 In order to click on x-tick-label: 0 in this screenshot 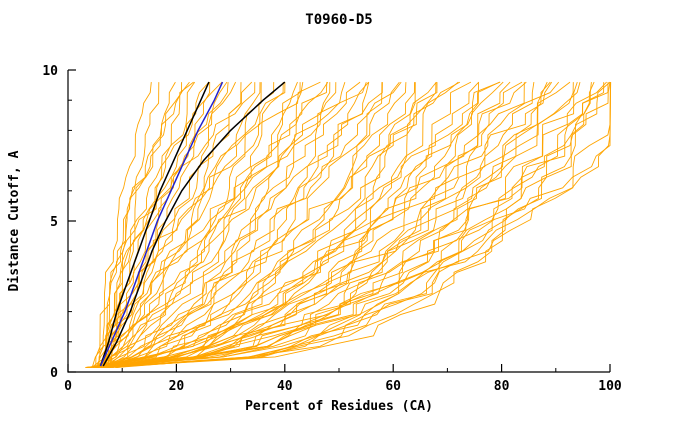, I will do `click(68, 386)`.